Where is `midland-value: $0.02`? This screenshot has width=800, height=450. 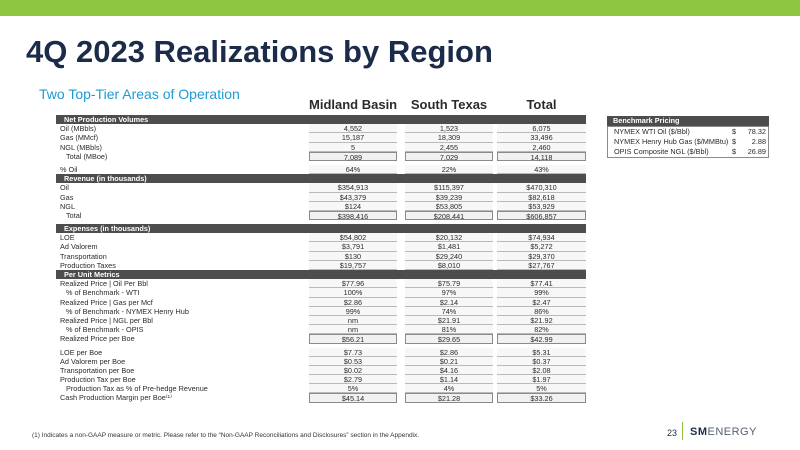 midland-value: $0.02 is located at coordinates (353, 370).